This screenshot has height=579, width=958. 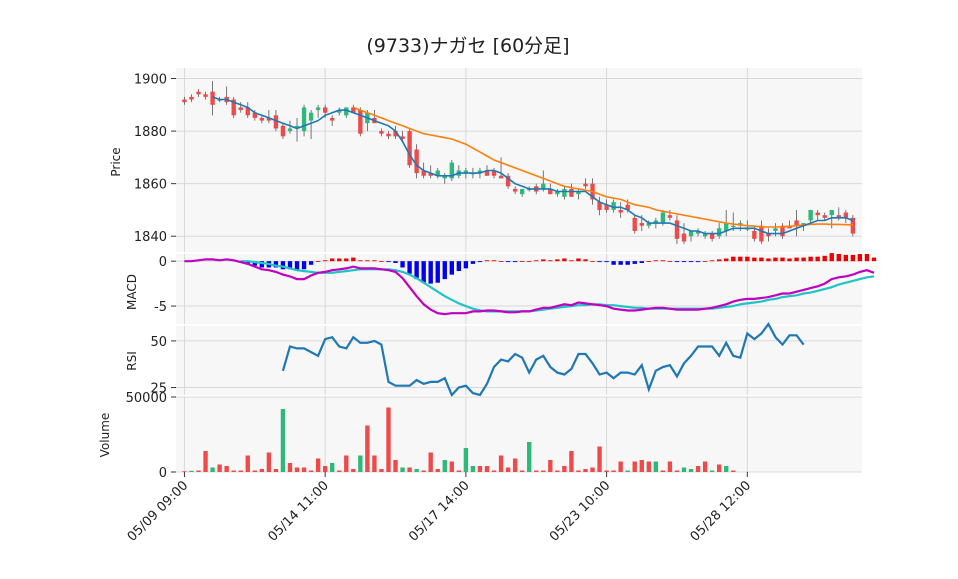 What do you see at coordinates (146, 398) in the screenshot?
I see `volume-ytick-label: 50000` at bounding box center [146, 398].